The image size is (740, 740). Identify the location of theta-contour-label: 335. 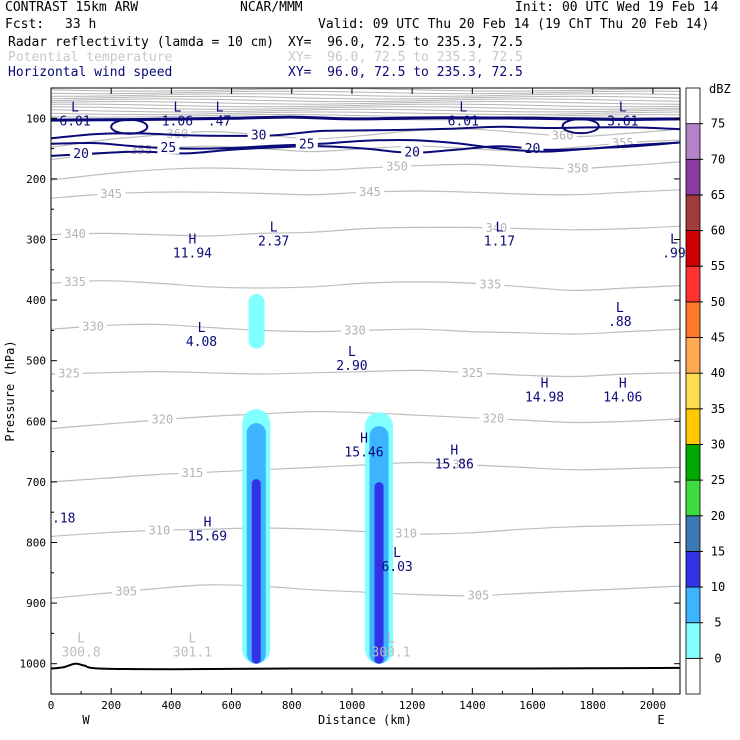
(75, 282).